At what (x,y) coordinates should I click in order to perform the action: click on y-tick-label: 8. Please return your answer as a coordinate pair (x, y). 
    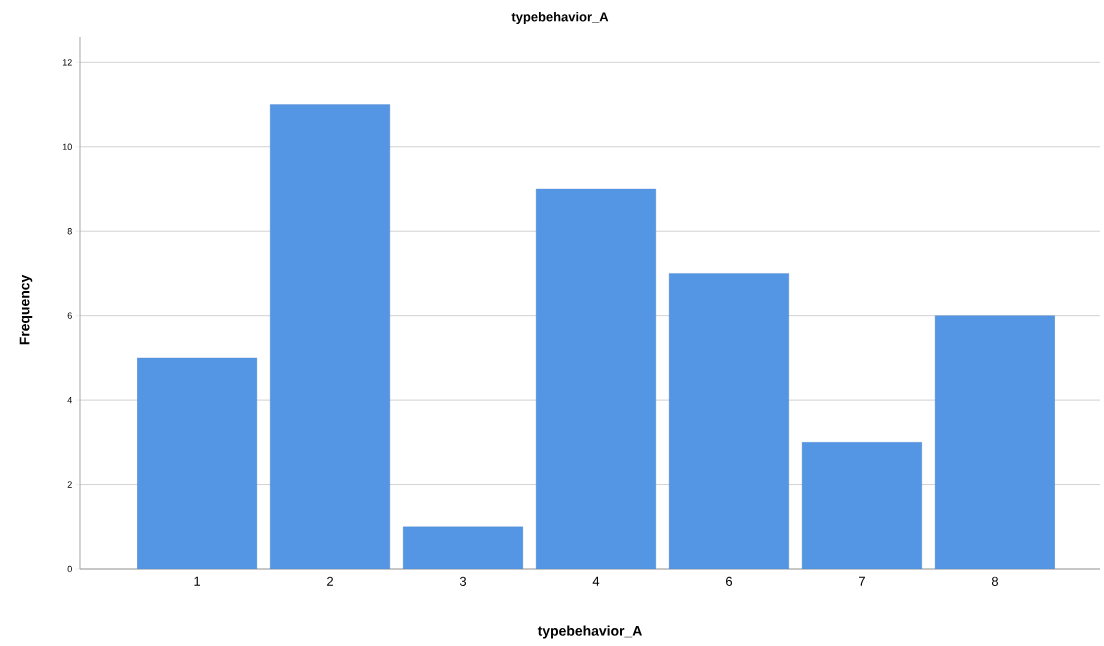
    Looking at the image, I should click on (69, 231).